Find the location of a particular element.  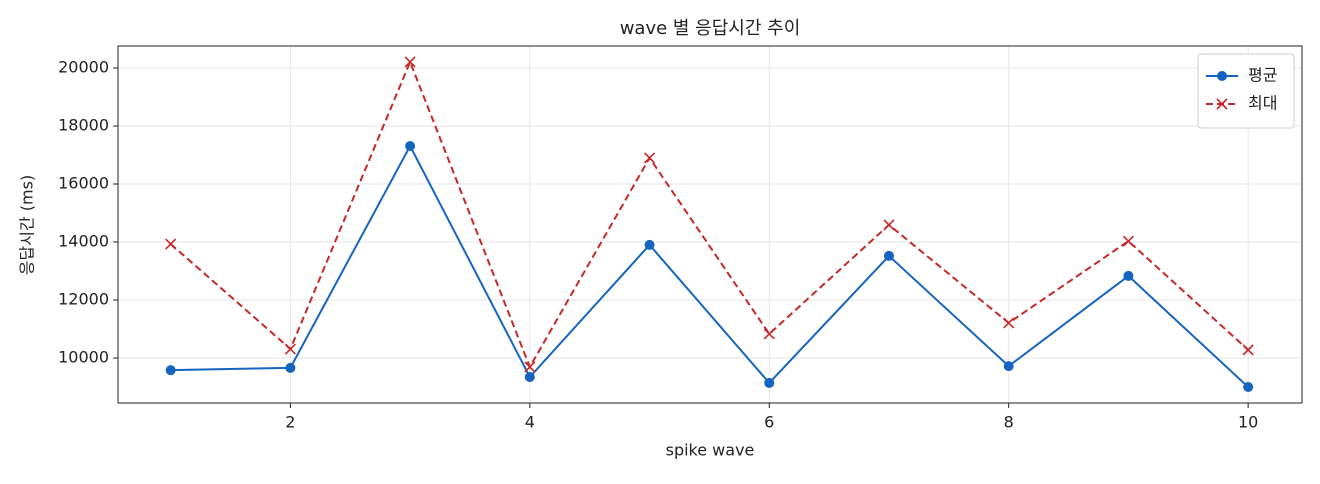

chart-title: wave 별 응답시간 추이 is located at coordinates (710, 28).